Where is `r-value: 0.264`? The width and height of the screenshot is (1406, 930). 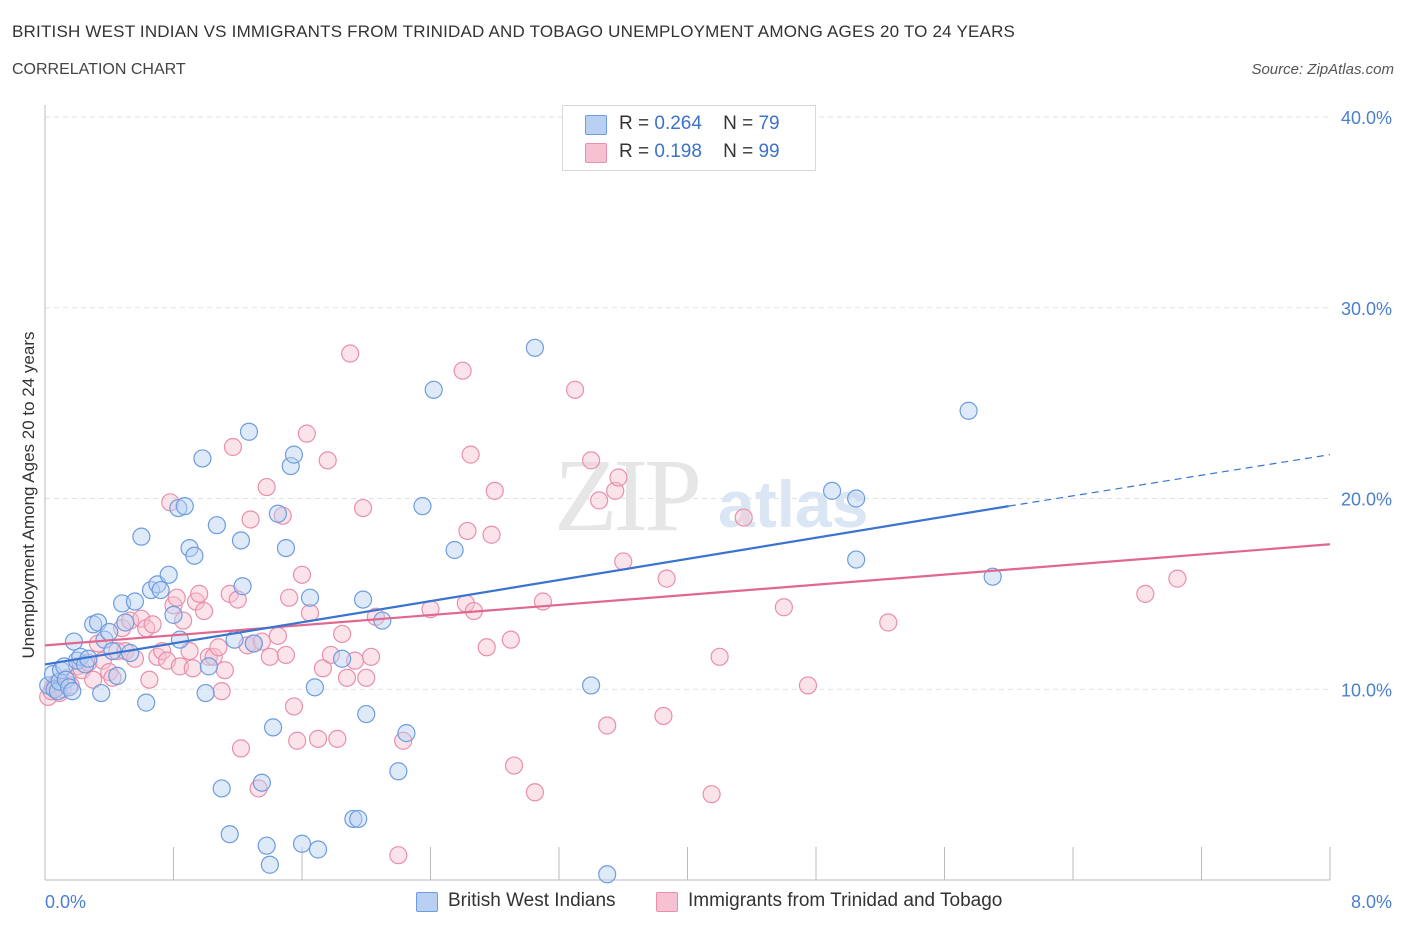
r-value: 0.264 is located at coordinates (678, 123).